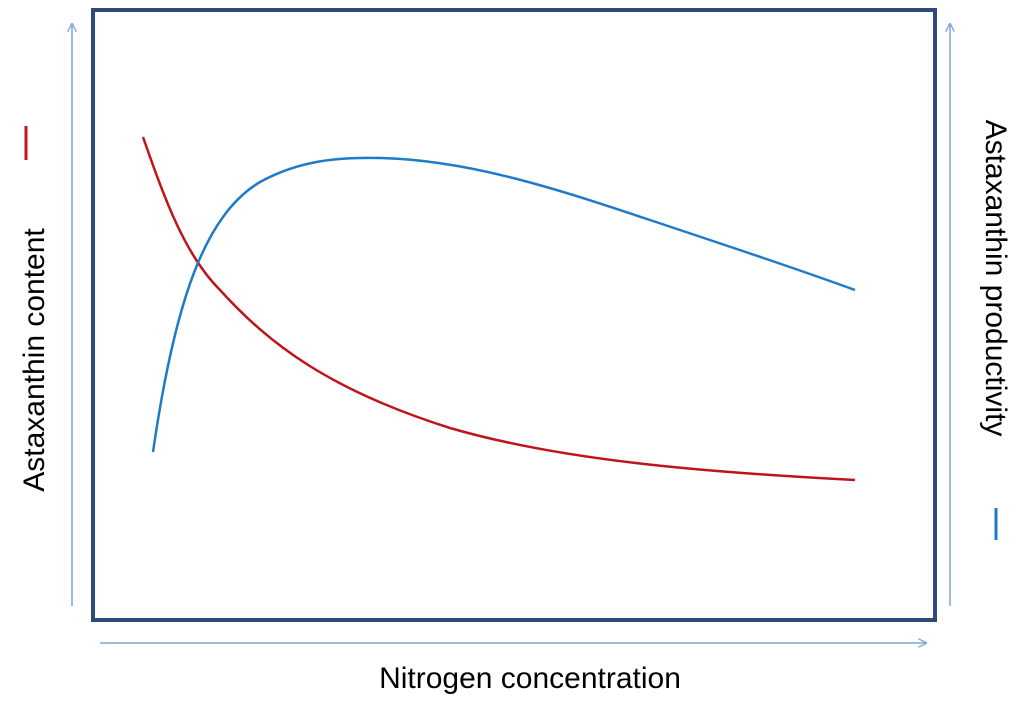 The width and height of the screenshot is (1024, 711). What do you see at coordinates (995, 278) in the screenshot?
I see `right-axis-label: Astaxanthin productivity` at bounding box center [995, 278].